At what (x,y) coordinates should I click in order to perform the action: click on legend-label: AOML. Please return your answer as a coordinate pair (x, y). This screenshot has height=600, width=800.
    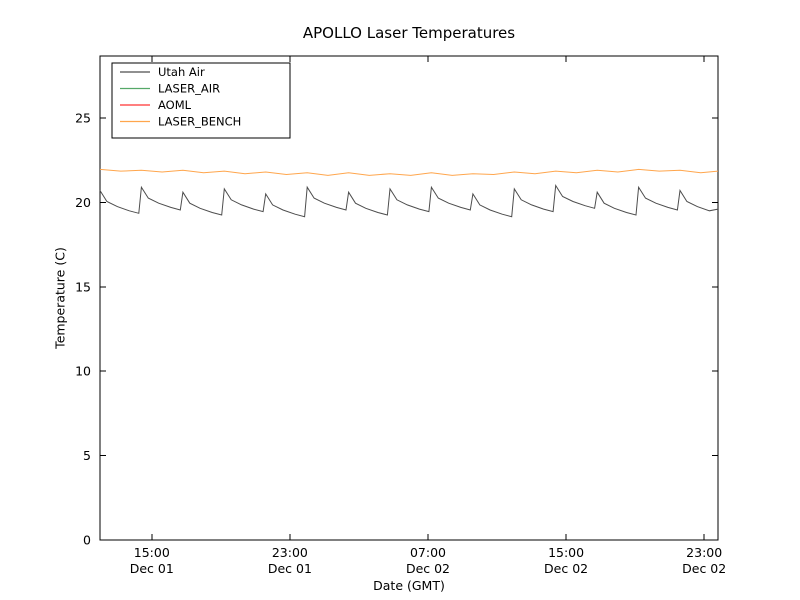
    Looking at the image, I should click on (175, 105).